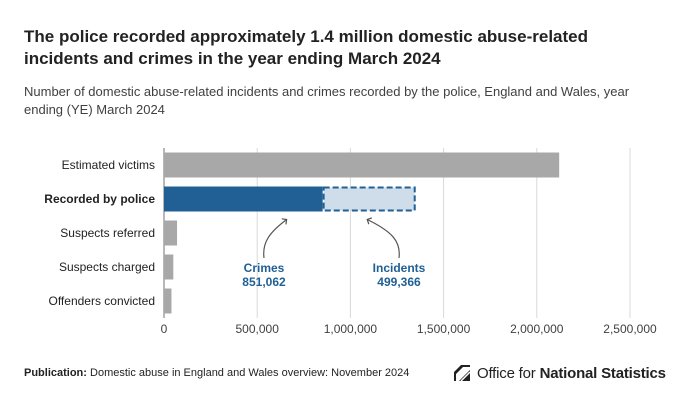 This screenshot has width=680, height=403. Describe the element at coordinates (383, 238) in the screenshot. I see `annotation-incidents-arrow` at that location.